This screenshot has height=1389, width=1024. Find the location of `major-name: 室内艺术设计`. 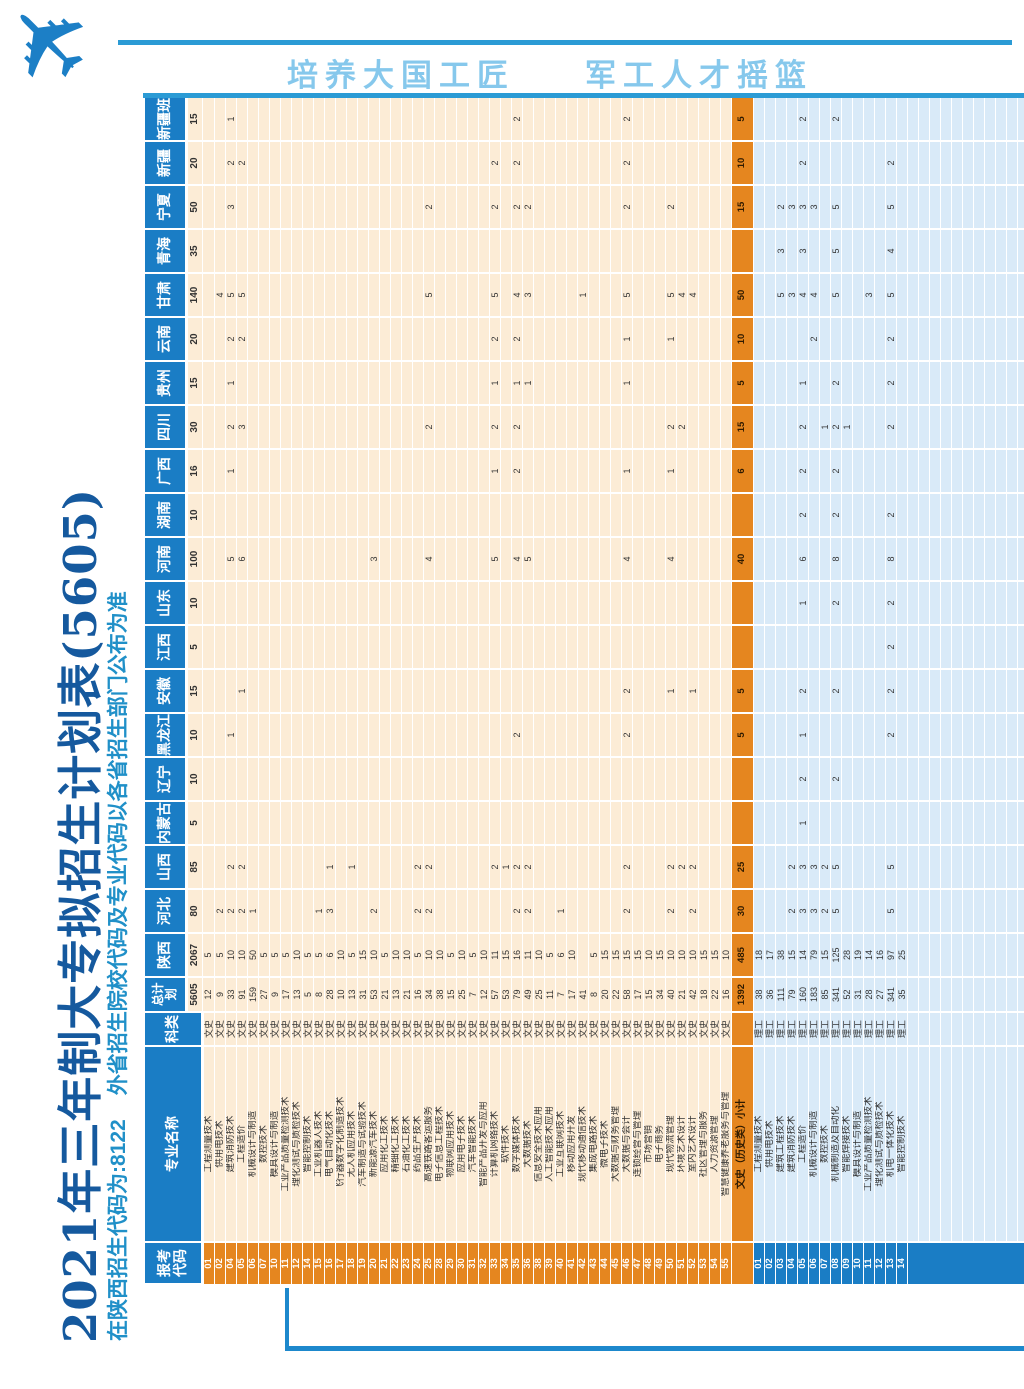

major-name: 室内艺术设计 is located at coordinates (692, 1144).